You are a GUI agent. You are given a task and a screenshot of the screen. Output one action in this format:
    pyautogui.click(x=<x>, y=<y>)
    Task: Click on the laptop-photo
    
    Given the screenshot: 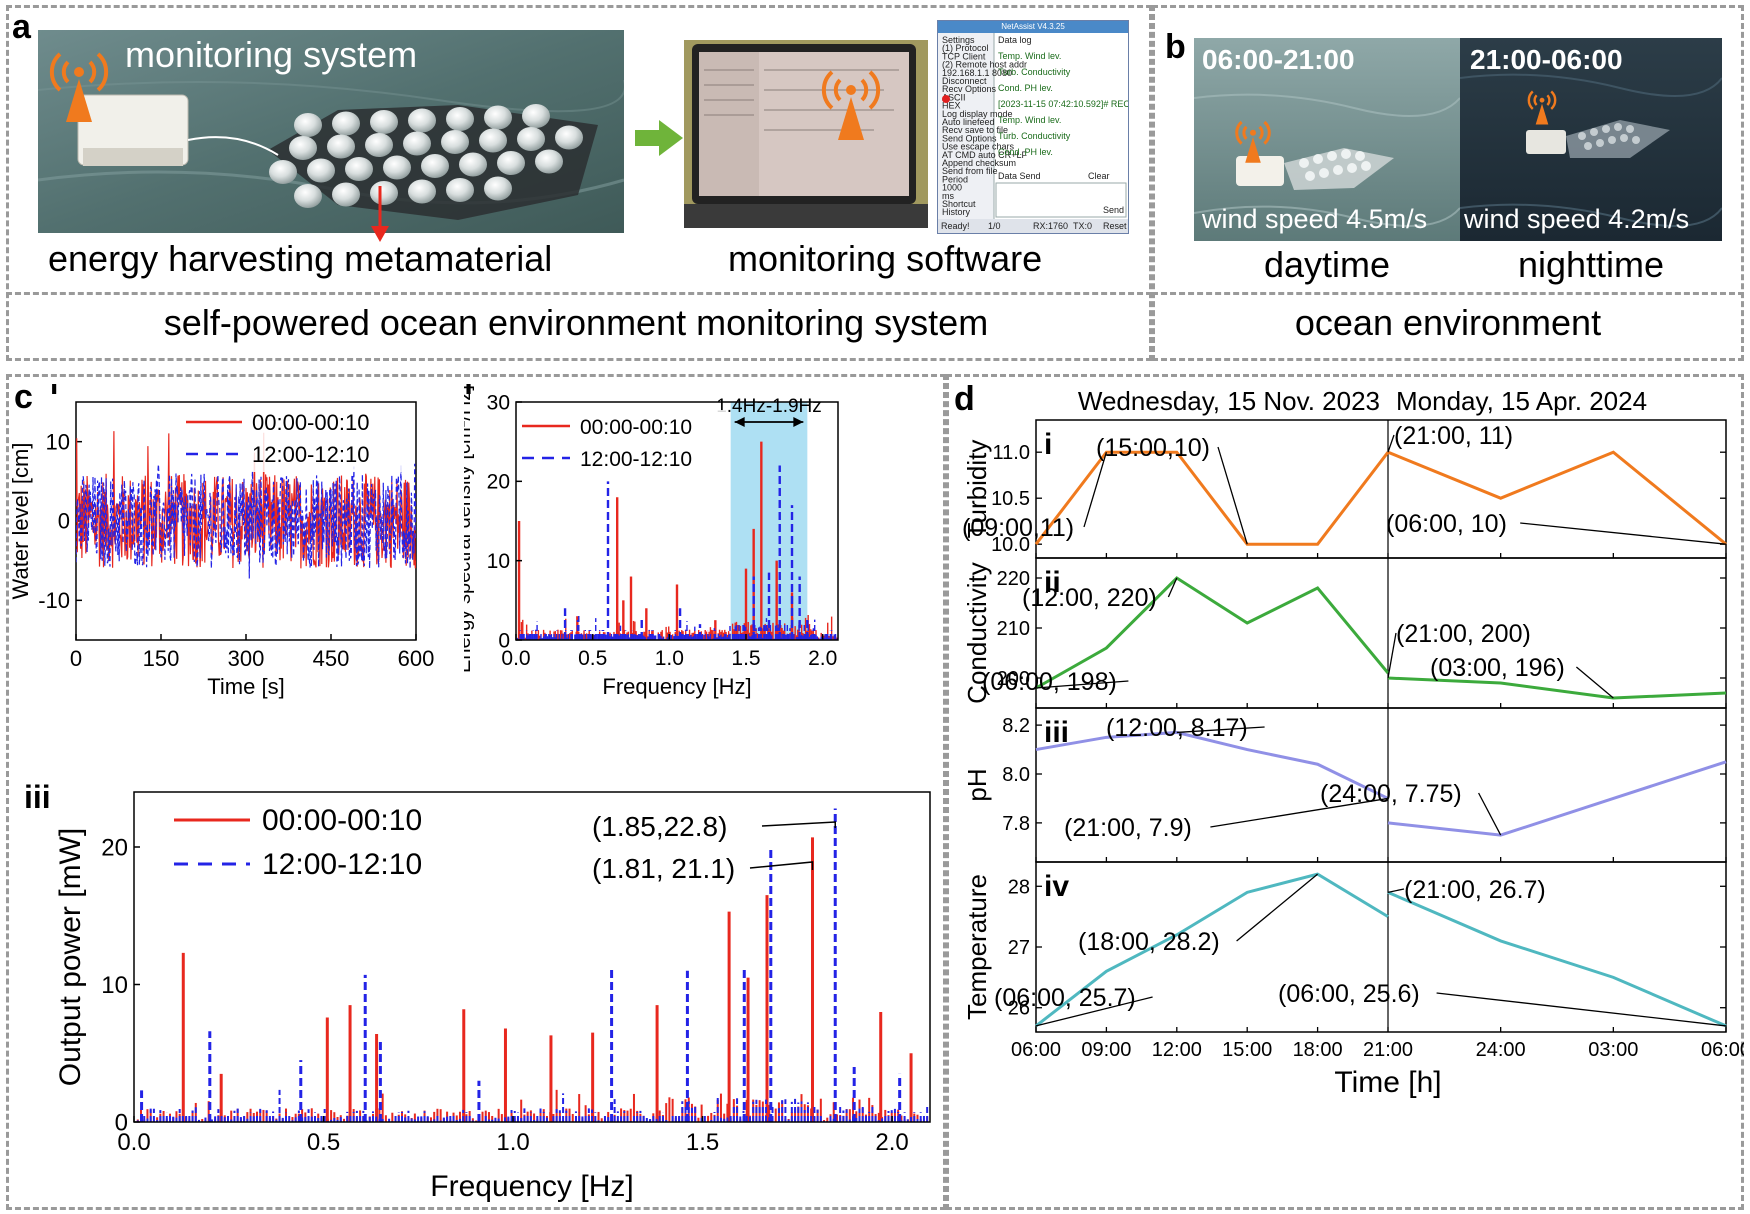 What is the action you would take?
    pyautogui.click(x=806, y=134)
    